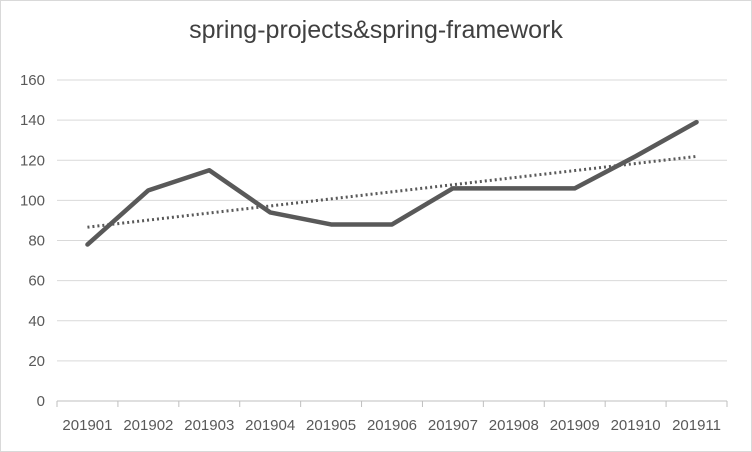  I want to click on x-tick-label: 201904, so click(270, 425).